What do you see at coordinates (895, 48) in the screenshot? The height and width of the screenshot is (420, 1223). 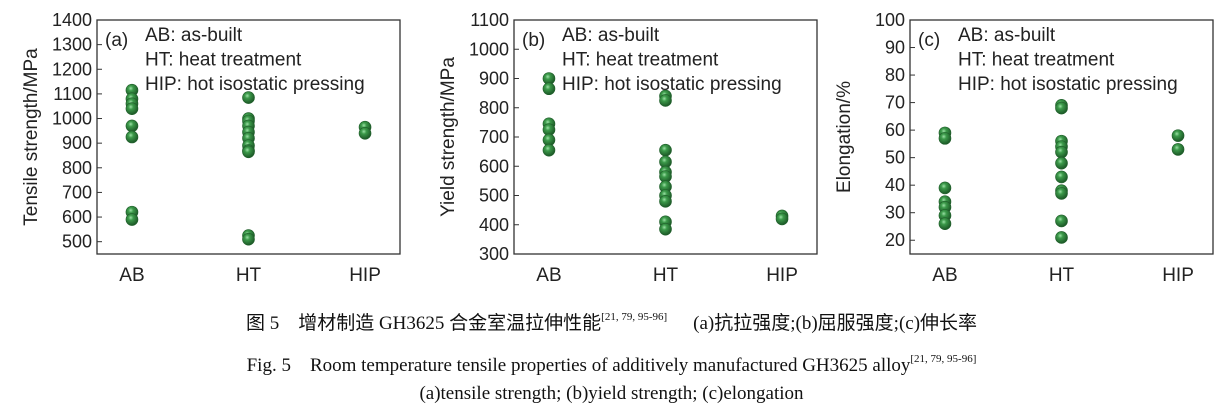 I see `y-tick-label: 90` at bounding box center [895, 48].